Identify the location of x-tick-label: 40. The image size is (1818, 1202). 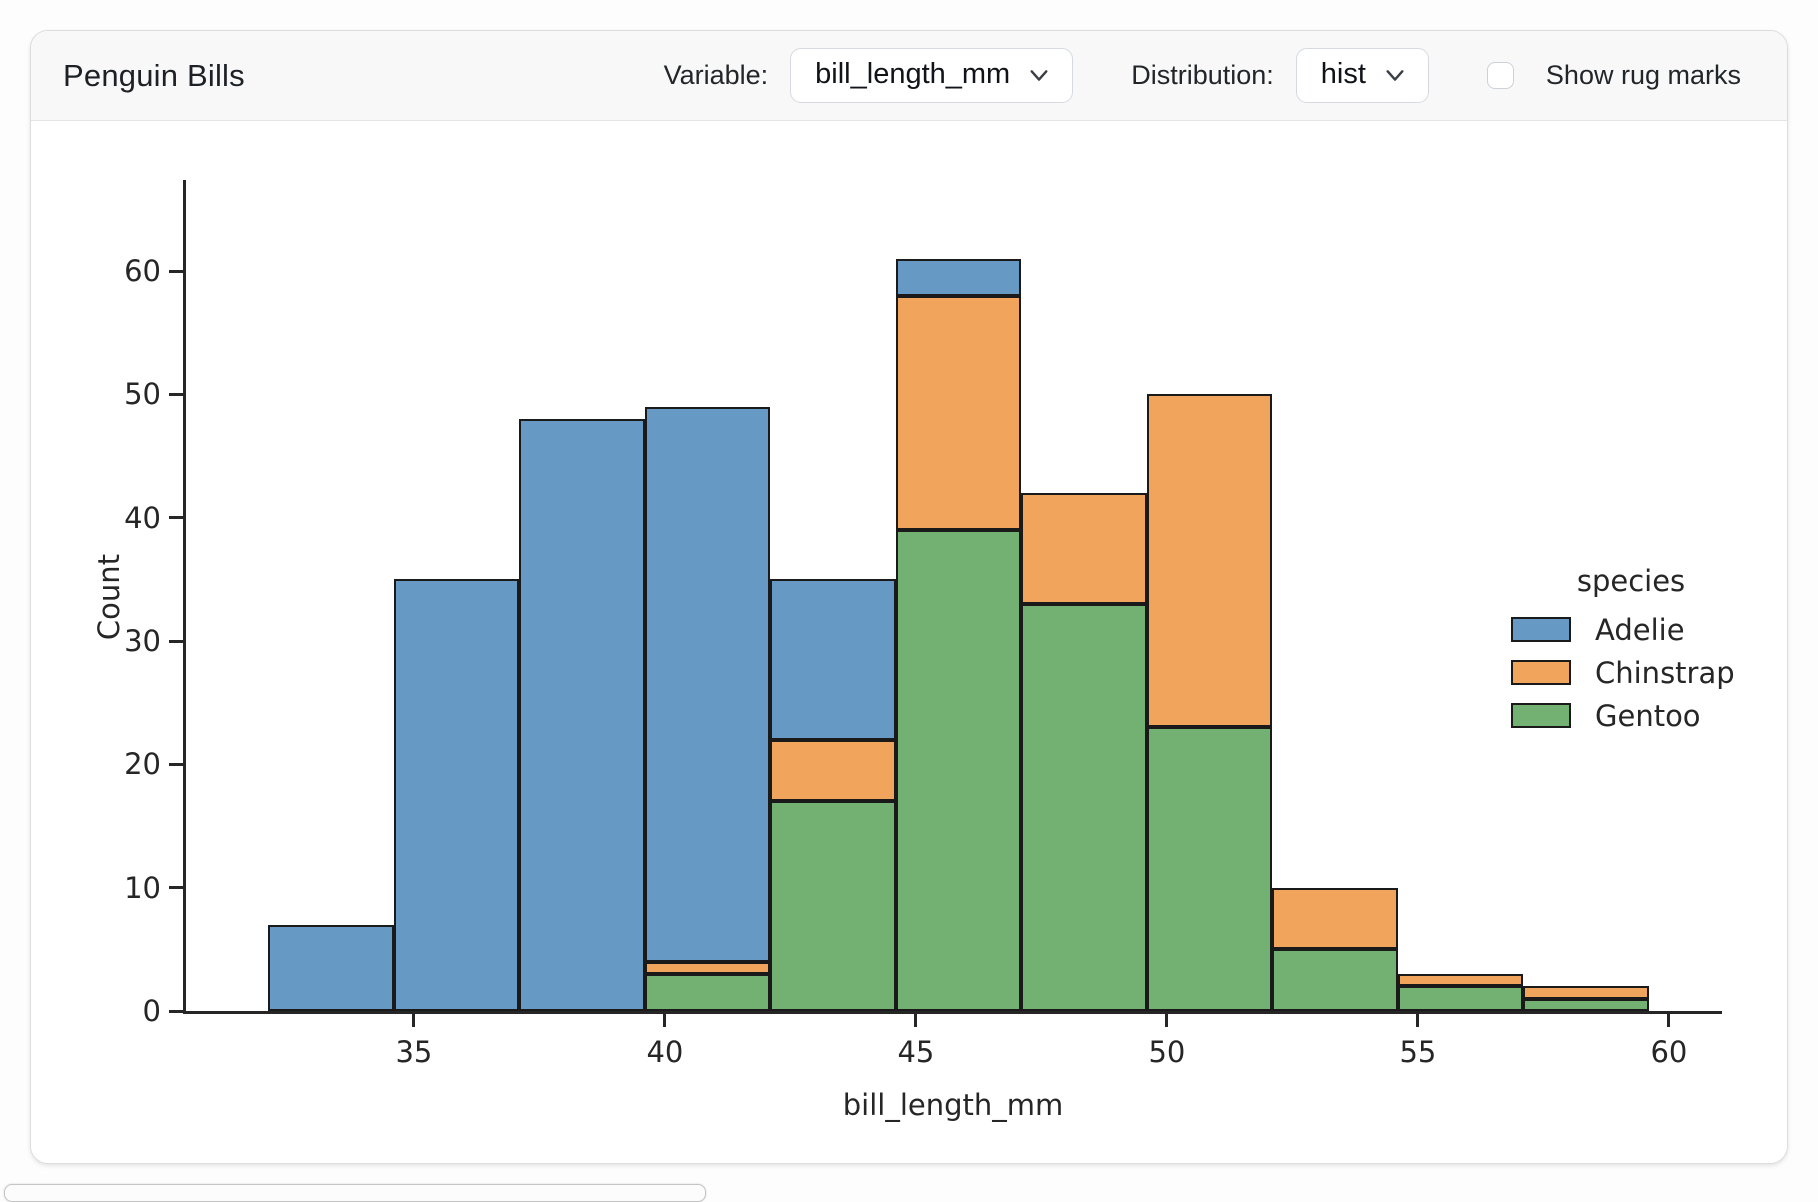
(664, 1052).